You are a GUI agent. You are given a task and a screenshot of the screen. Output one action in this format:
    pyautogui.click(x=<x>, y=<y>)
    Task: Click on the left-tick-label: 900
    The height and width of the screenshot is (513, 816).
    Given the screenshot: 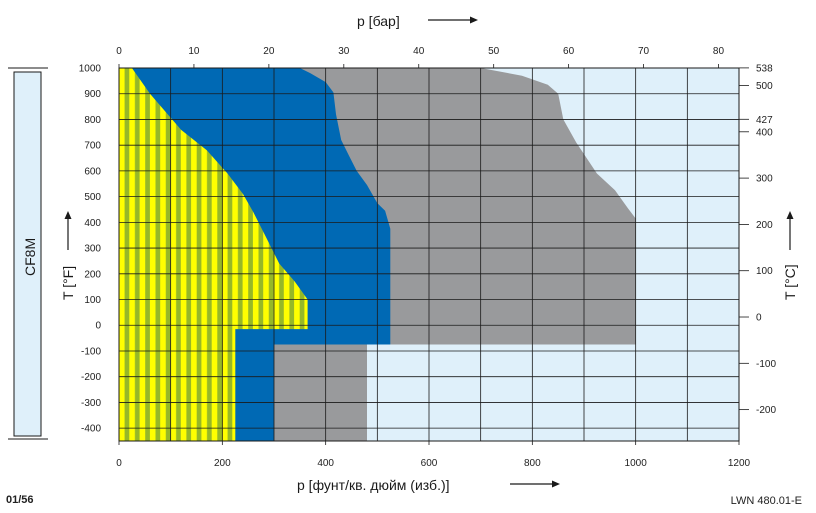 What is the action you would take?
    pyautogui.click(x=92, y=94)
    